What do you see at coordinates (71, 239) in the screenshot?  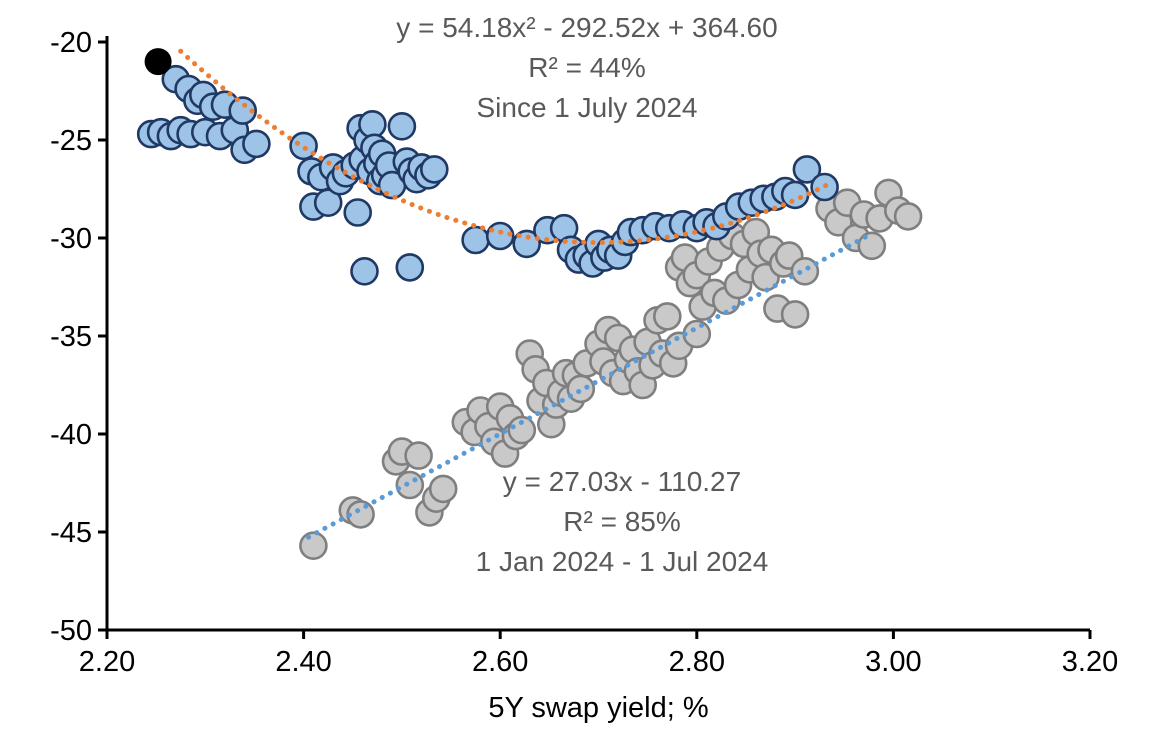 I see `y-tick-label: -30` at bounding box center [71, 239].